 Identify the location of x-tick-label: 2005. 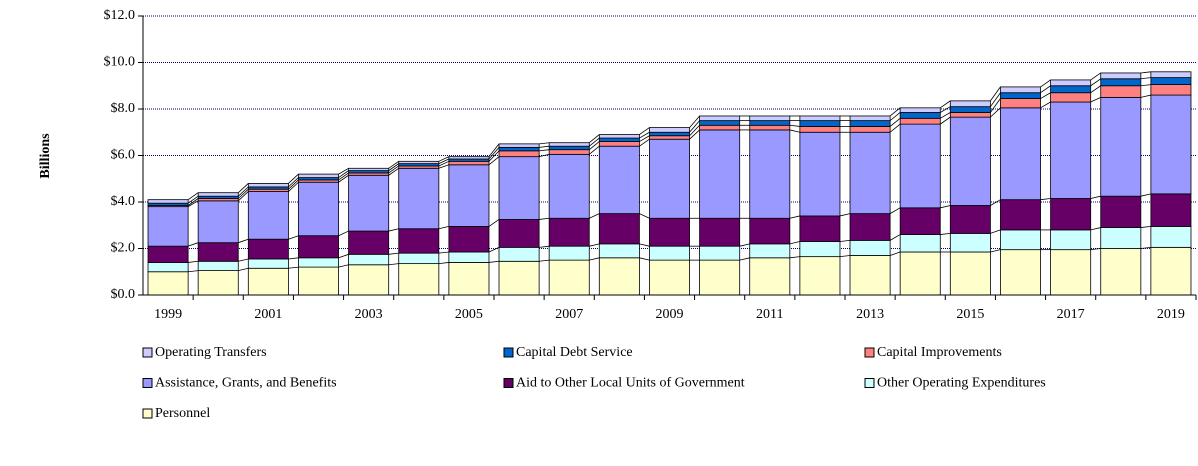
(469, 314).